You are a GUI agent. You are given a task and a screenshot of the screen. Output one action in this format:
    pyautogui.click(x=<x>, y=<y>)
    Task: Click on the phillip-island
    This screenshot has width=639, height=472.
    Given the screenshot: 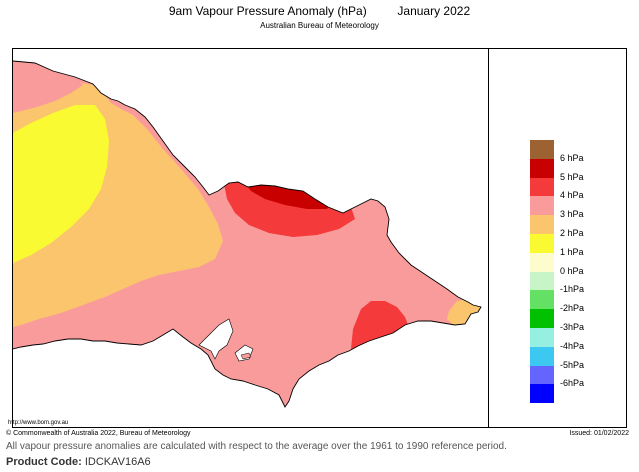 What is the action you would take?
    pyautogui.click(x=246, y=356)
    